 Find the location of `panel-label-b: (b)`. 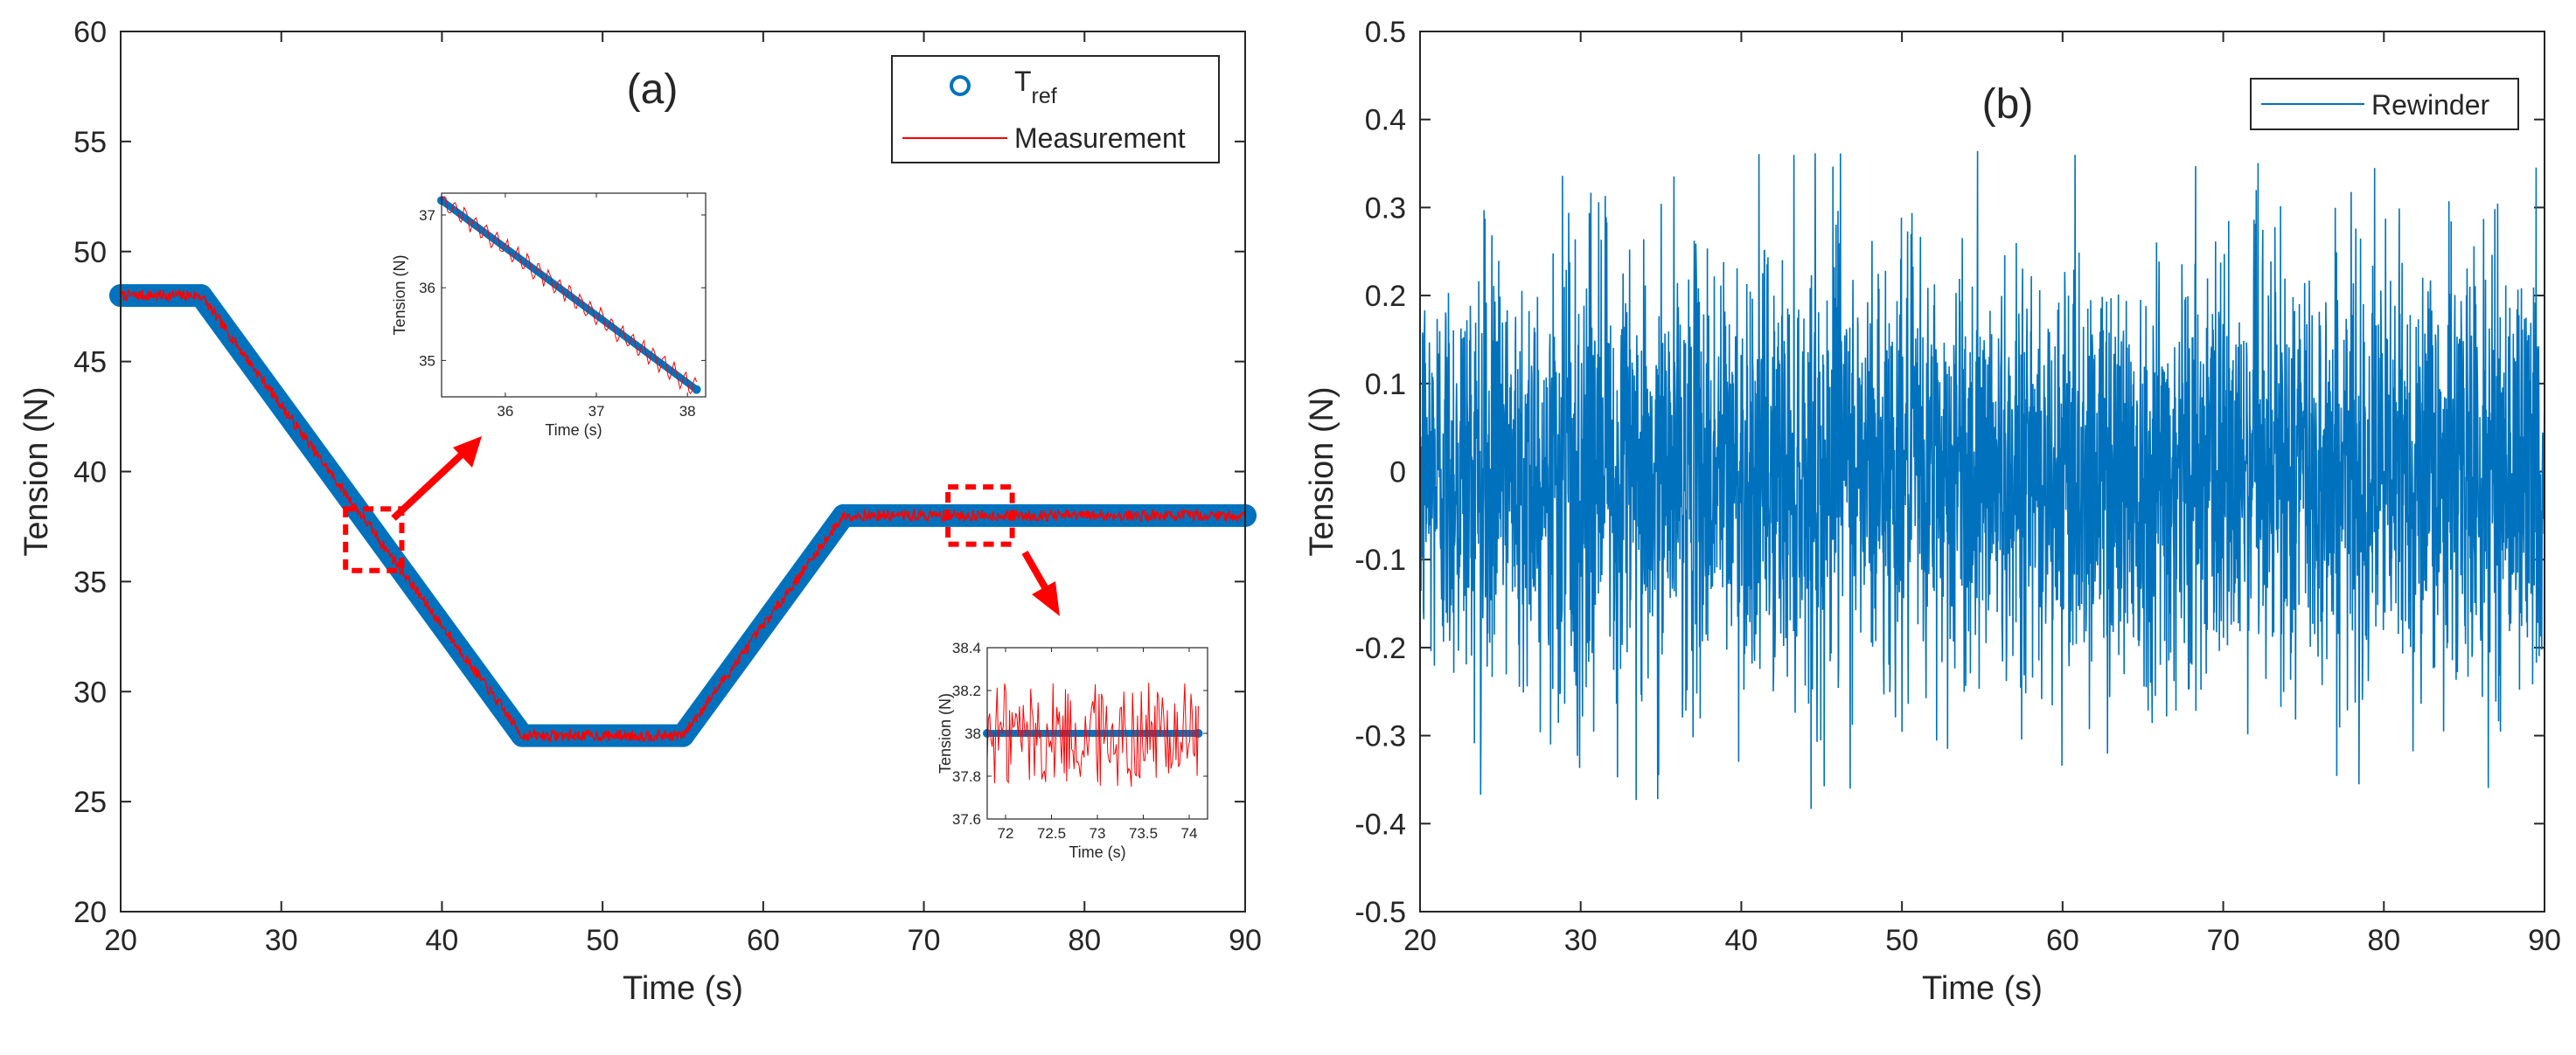

panel-label-b: (b) is located at coordinates (2008, 104).